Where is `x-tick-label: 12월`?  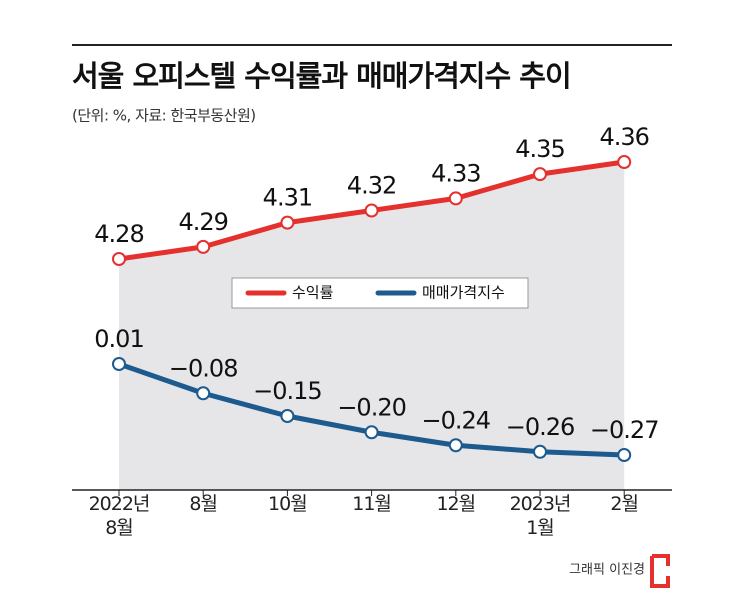 x-tick-label: 12월 is located at coordinates (456, 504).